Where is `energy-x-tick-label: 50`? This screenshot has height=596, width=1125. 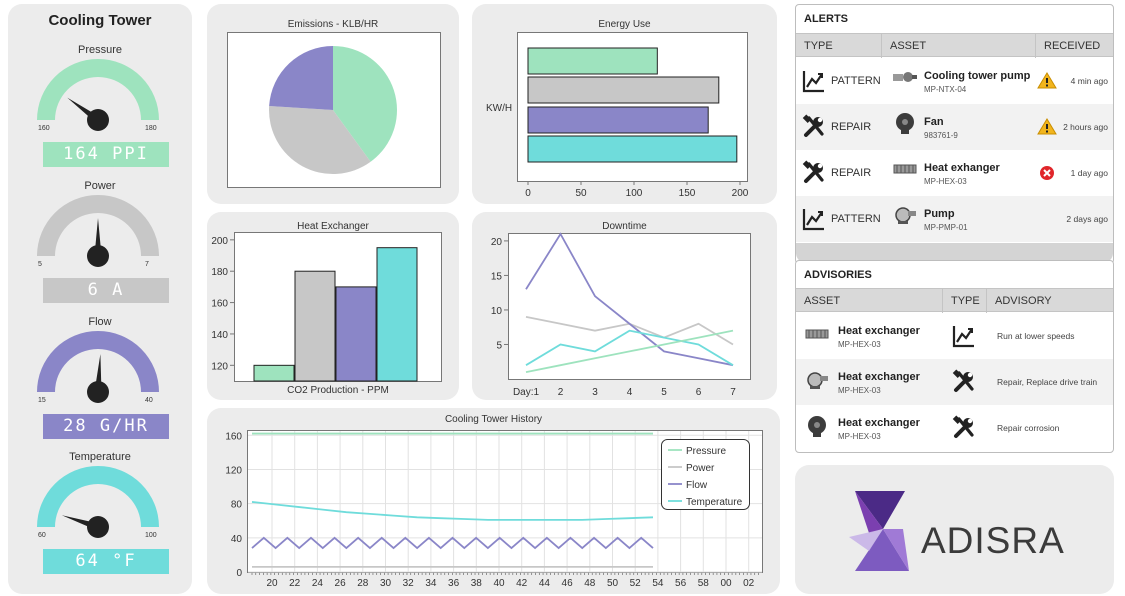
energy-x-tick-label: 50 is located at coordinates (581, 193).